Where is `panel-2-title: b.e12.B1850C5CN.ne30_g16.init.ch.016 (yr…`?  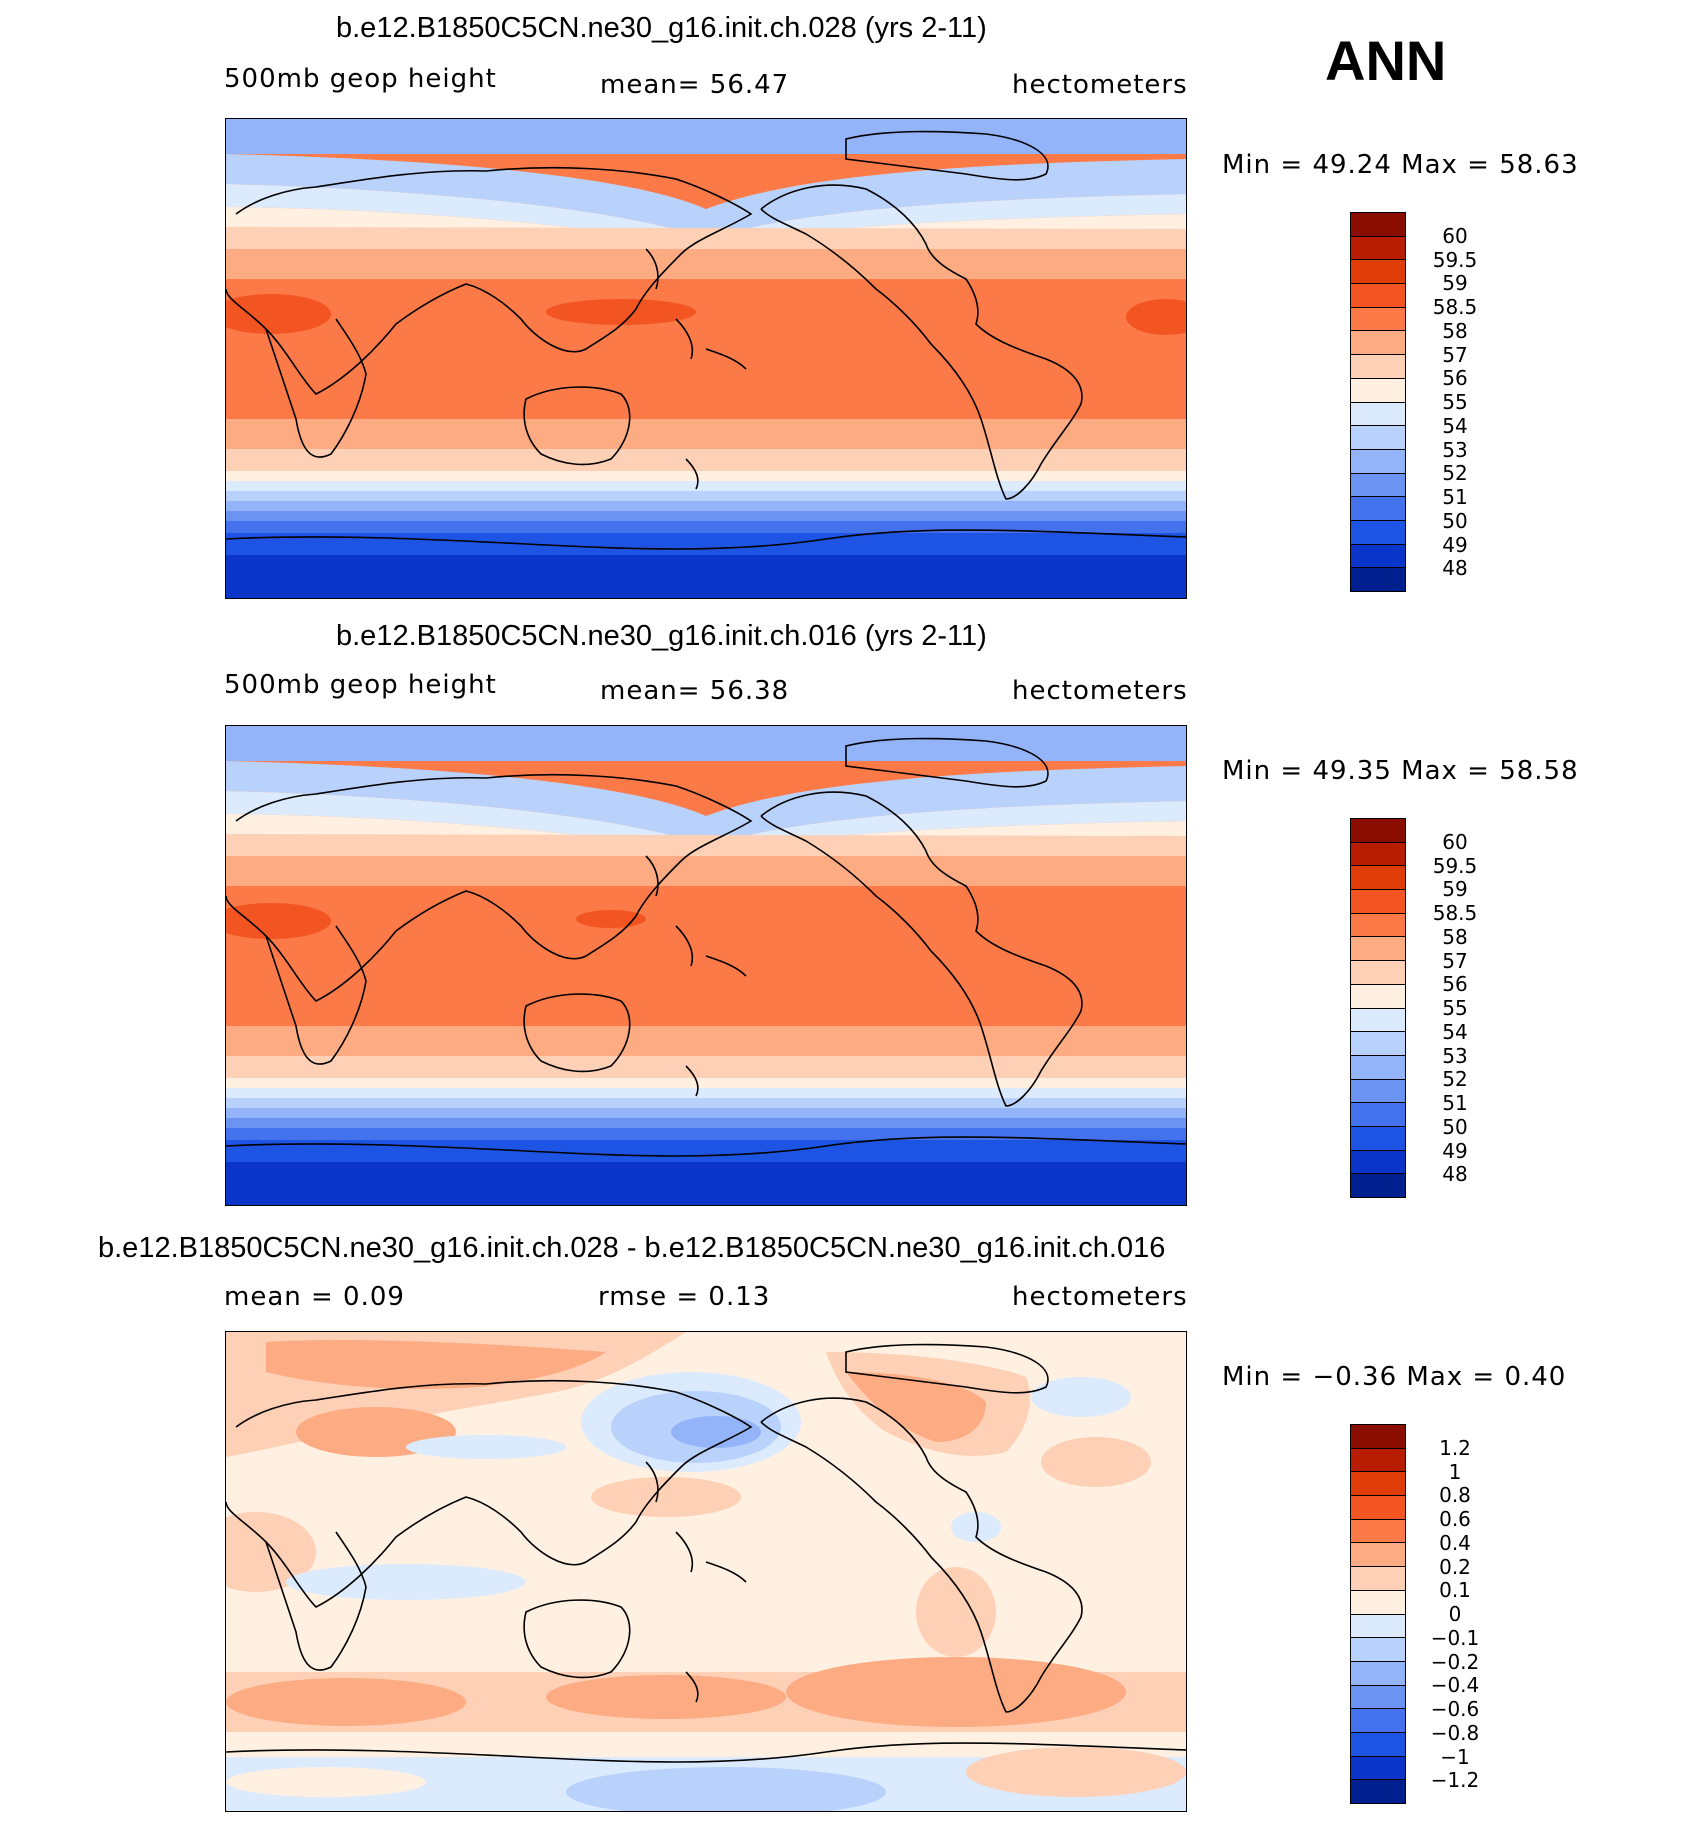 panel-2-title: b.e12.B1850C5CN.ne30_g16.init.ch.016 (yr… is located at coordinates (661, 636).